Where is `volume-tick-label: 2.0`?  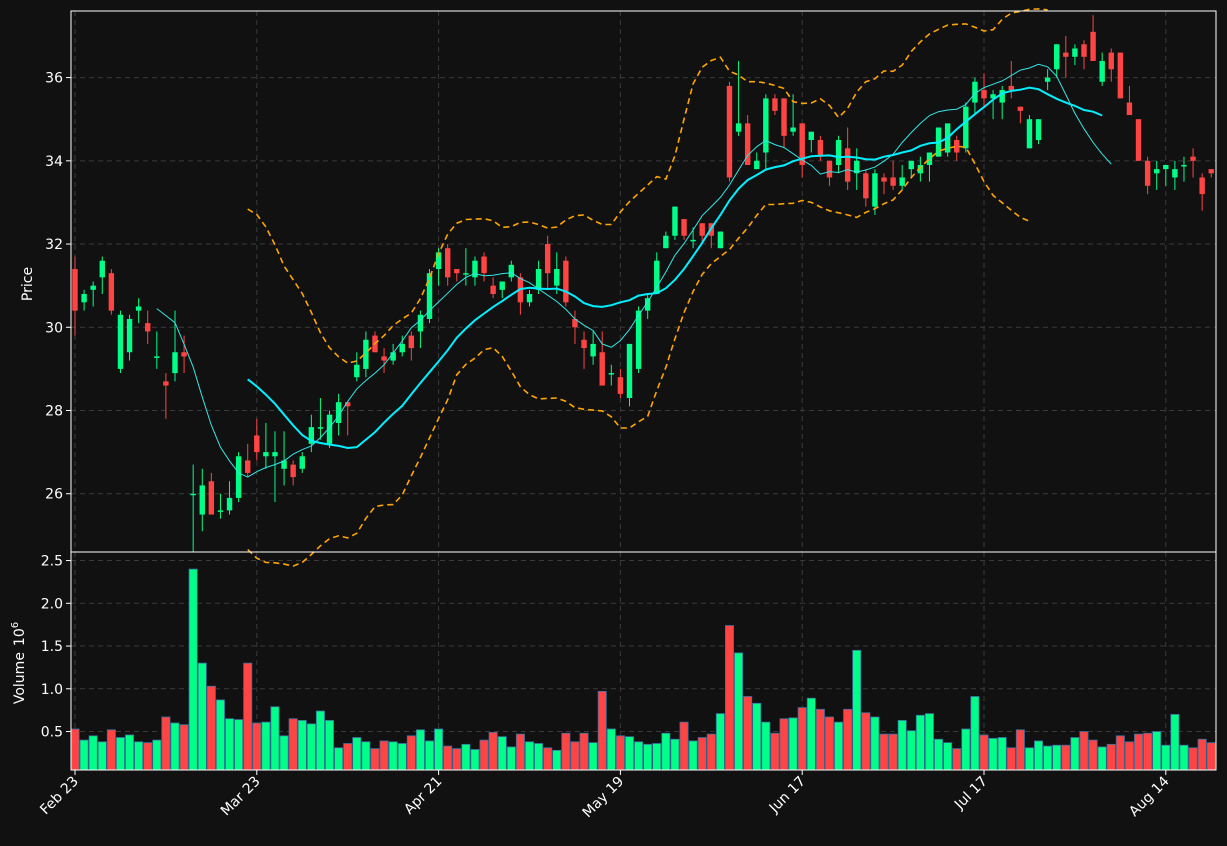
volume-tick-label: 2.0 is located at coordinates (52, 604).